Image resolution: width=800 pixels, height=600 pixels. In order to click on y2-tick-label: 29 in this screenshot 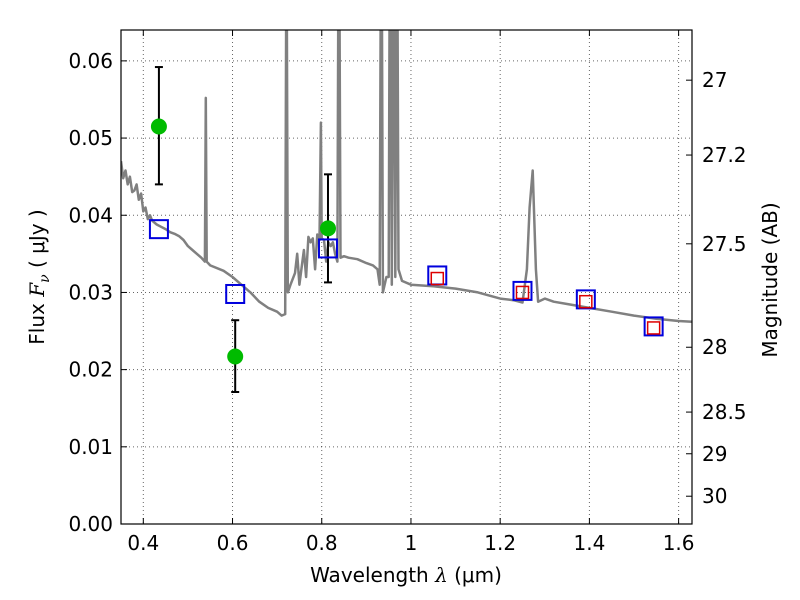, I will do `click(714, 454)`.